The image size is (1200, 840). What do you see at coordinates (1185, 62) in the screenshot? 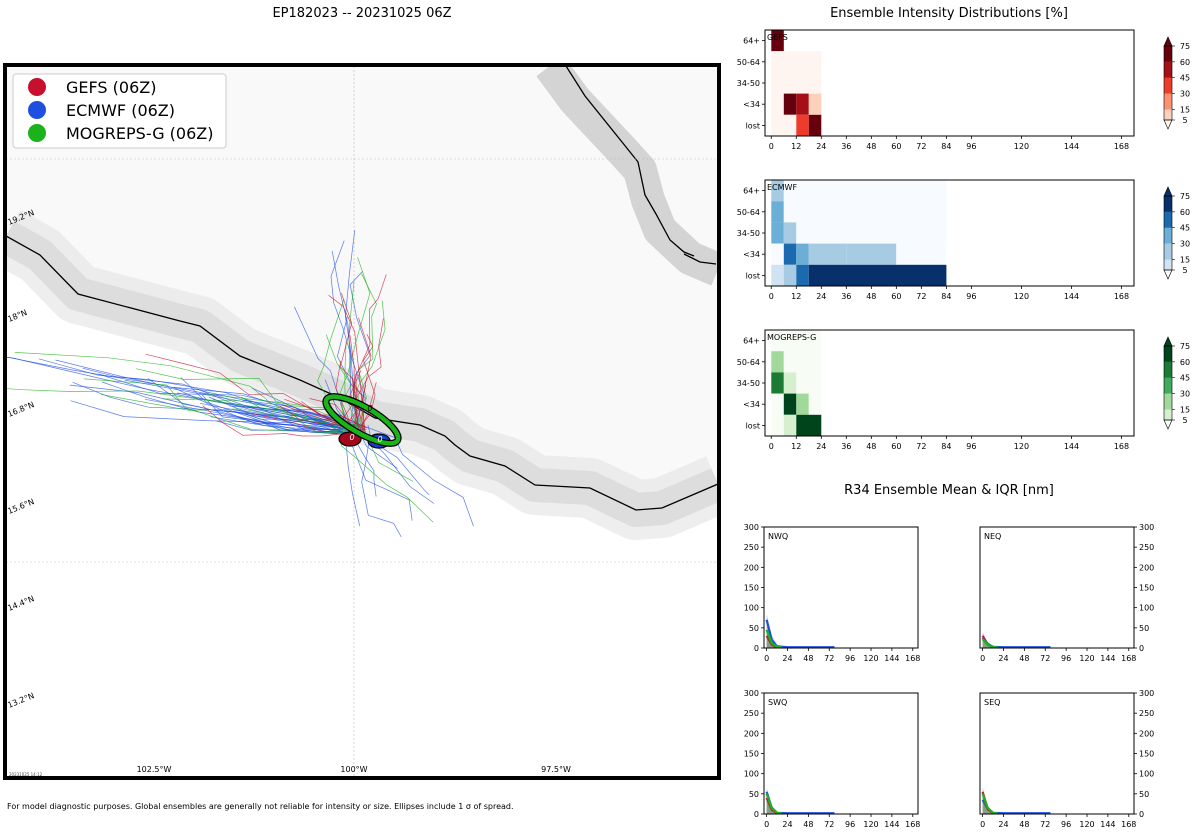
I see `colorbar-tick-label: 60` at bounding box center [1185, 62].